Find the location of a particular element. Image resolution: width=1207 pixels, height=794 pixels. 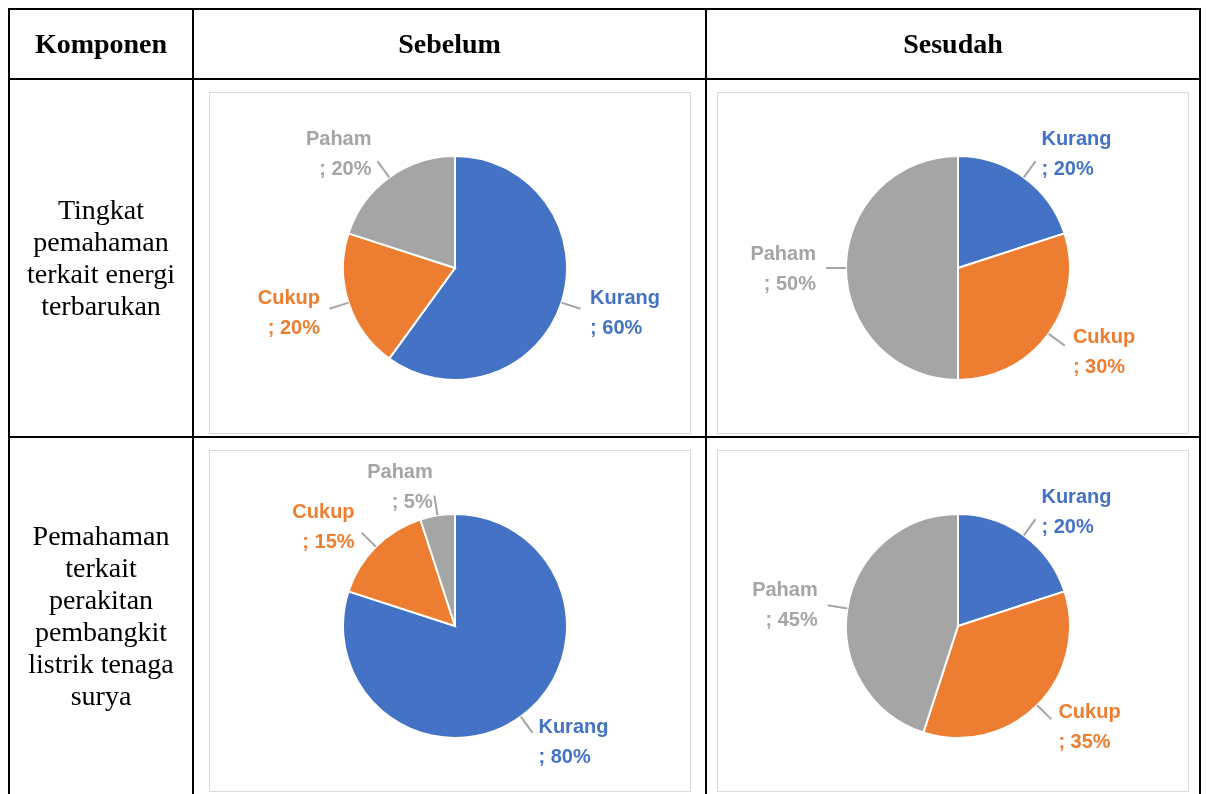

data-label: ; 30% is located at coordinates (1099, 366).